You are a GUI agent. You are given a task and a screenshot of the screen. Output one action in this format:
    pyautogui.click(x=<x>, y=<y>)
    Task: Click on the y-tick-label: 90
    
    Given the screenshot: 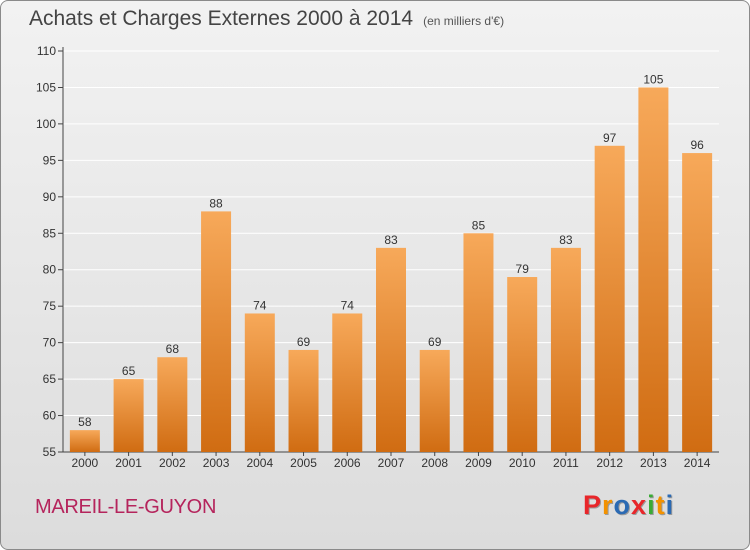 What is the action you would take?
    pyautogui.click(x=50, y=197)
    